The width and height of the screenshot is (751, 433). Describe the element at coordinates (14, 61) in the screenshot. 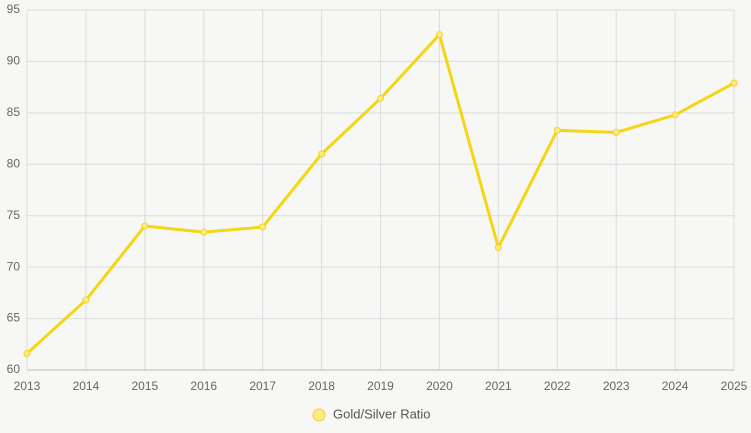

I see `y-tick-label: 90` at that location.